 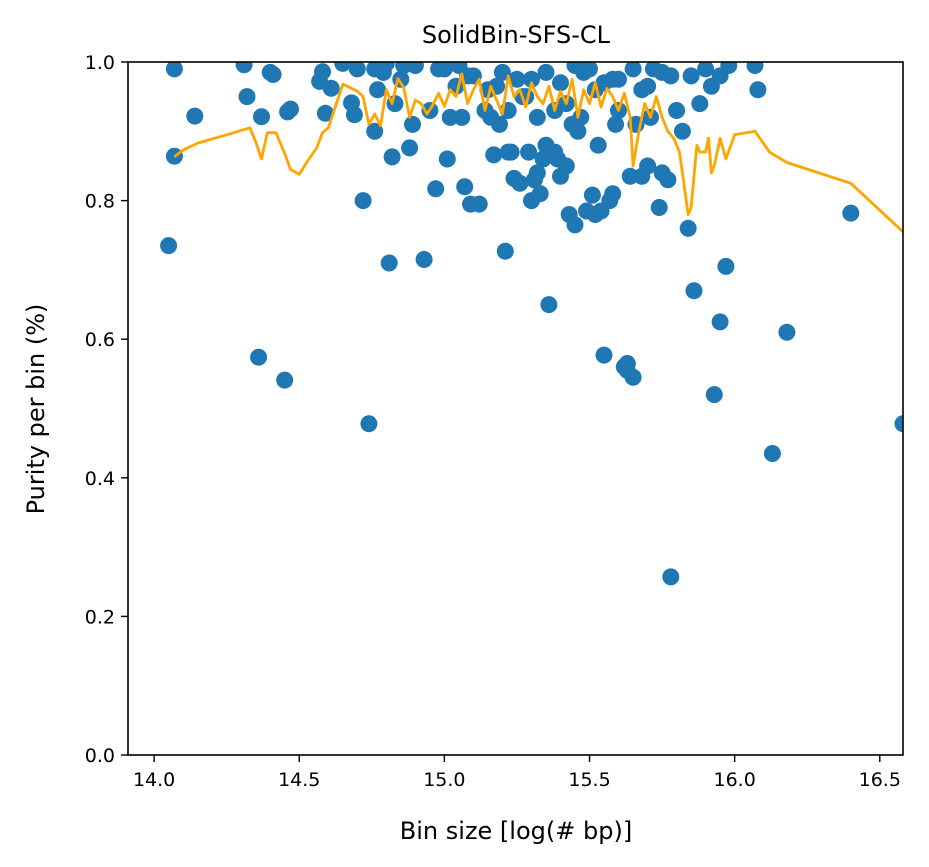 What do you see at coordinates (444, 780) in the screenshot?
I see `x-tick-label: 15.0` at bounding box center [444, 780].